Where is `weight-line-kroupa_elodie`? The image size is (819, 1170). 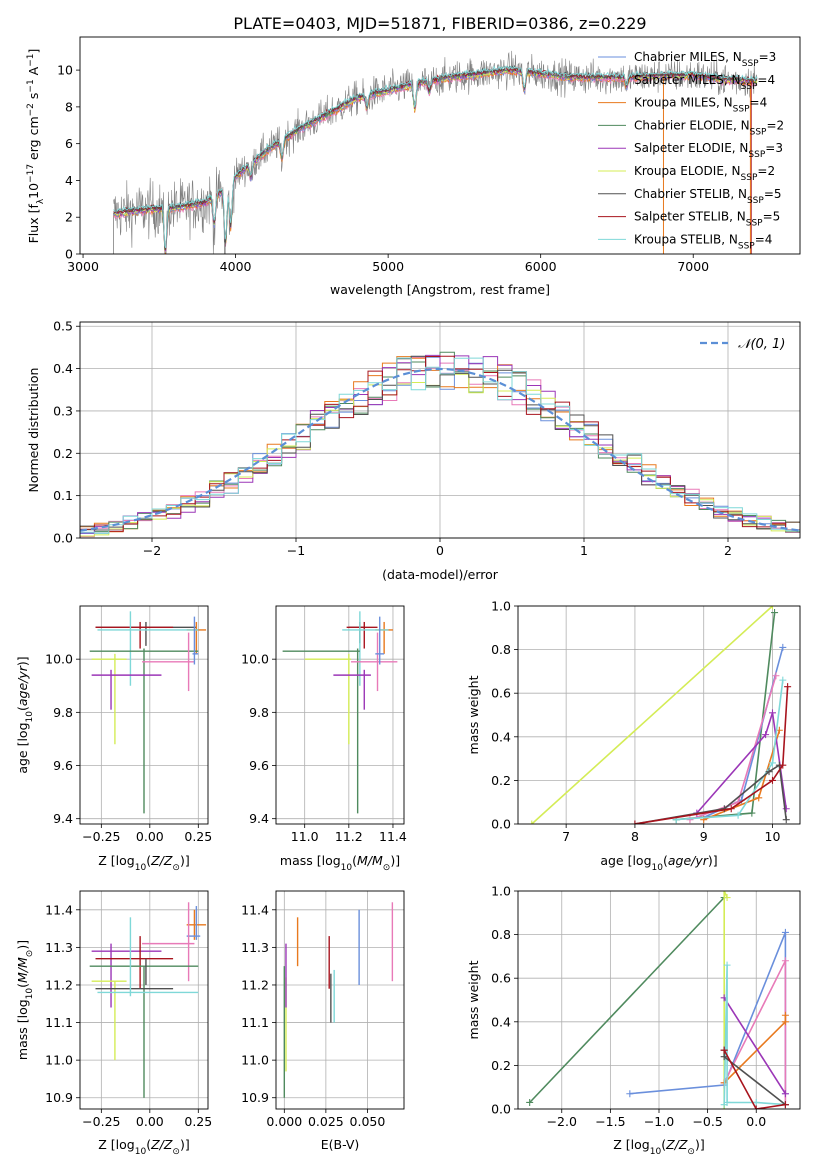
weight-line-kroupa_elodie is located at coordinates (652, 715).